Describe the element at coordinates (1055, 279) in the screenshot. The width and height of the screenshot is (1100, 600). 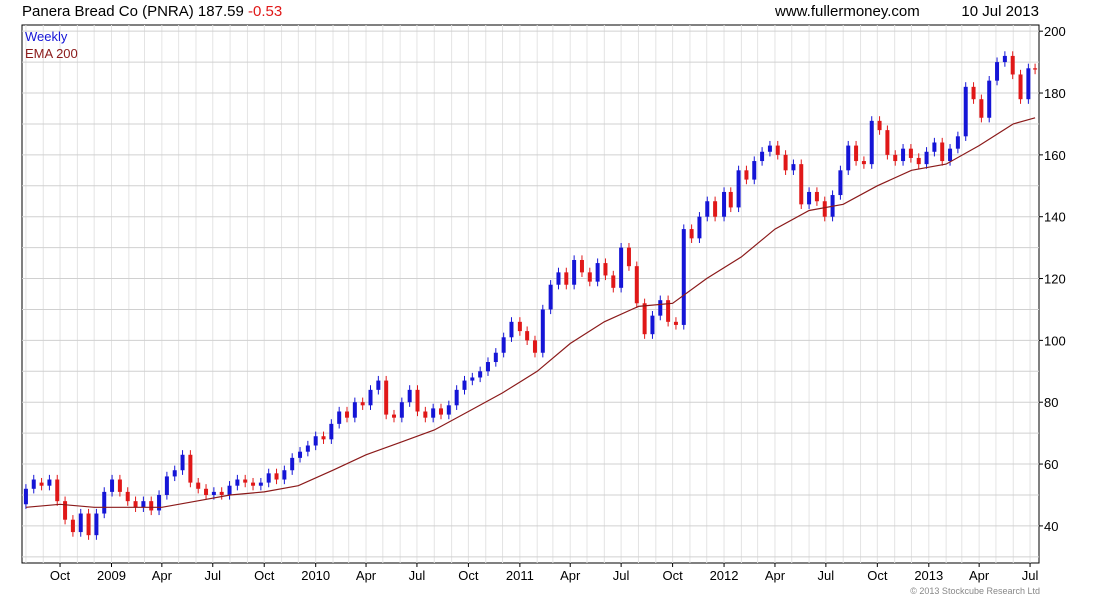
I see `y-tick-label: 120` at that location.